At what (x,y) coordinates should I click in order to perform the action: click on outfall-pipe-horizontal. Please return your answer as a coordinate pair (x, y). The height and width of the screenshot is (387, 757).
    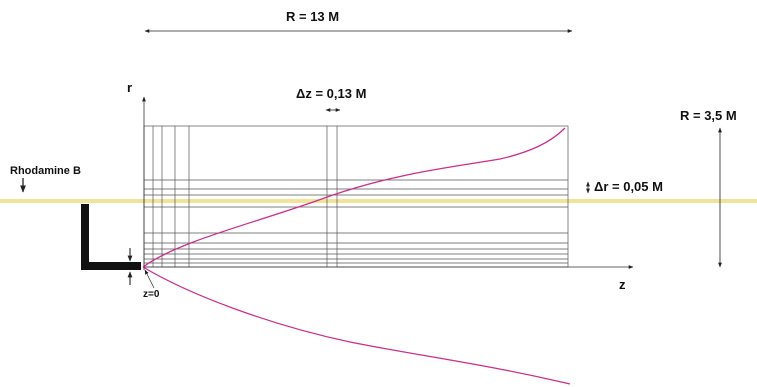
    Looking at the image, I should click on (111, 266).